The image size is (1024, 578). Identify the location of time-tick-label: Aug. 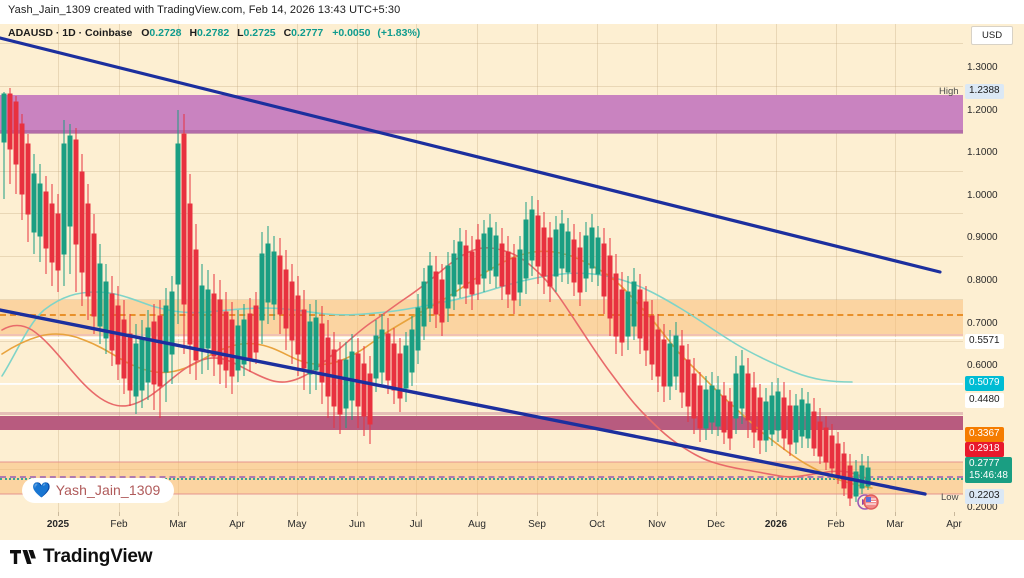
(477, 524).